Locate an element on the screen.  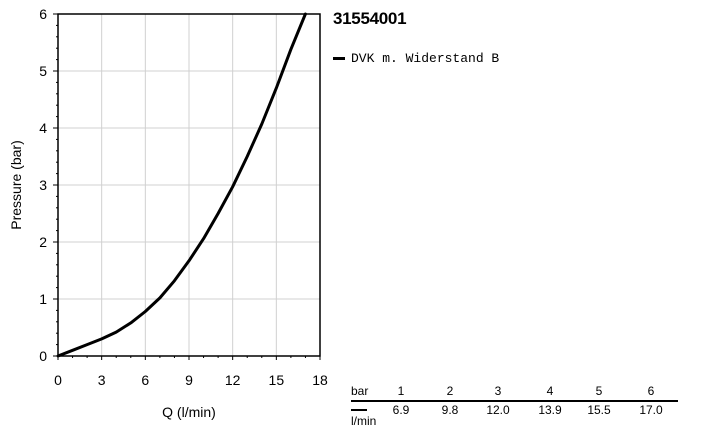
y-tick-label: 0 is located at coordinates (43, 356).